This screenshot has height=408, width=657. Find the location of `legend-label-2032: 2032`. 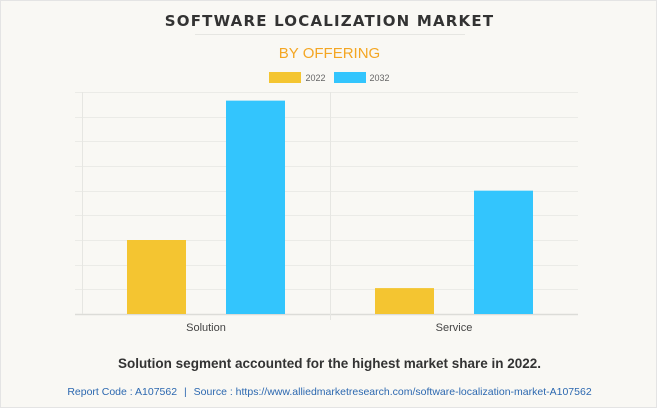

legend-label-2032: 2032 is located at coordinates (379, 77).